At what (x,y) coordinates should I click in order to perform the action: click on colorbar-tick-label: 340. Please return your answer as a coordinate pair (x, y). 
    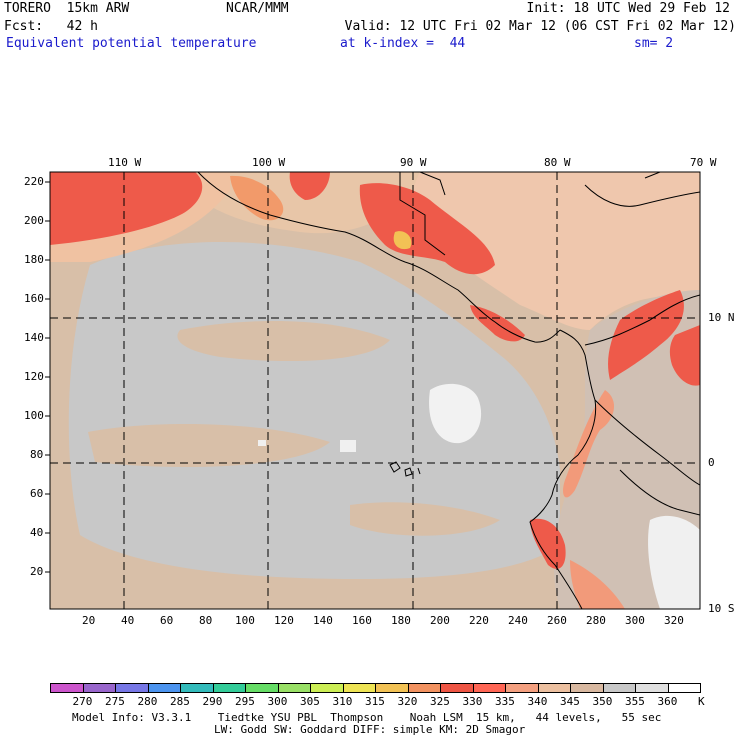
    Looking at the image, I should click on (537, 701).